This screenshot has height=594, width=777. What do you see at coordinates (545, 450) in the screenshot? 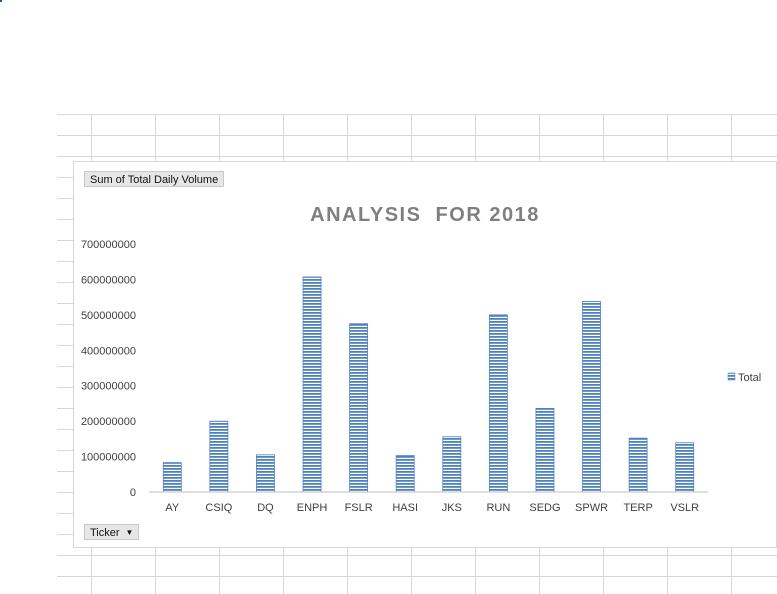
I see `bar-sedg` at bounding box center [545, 450].